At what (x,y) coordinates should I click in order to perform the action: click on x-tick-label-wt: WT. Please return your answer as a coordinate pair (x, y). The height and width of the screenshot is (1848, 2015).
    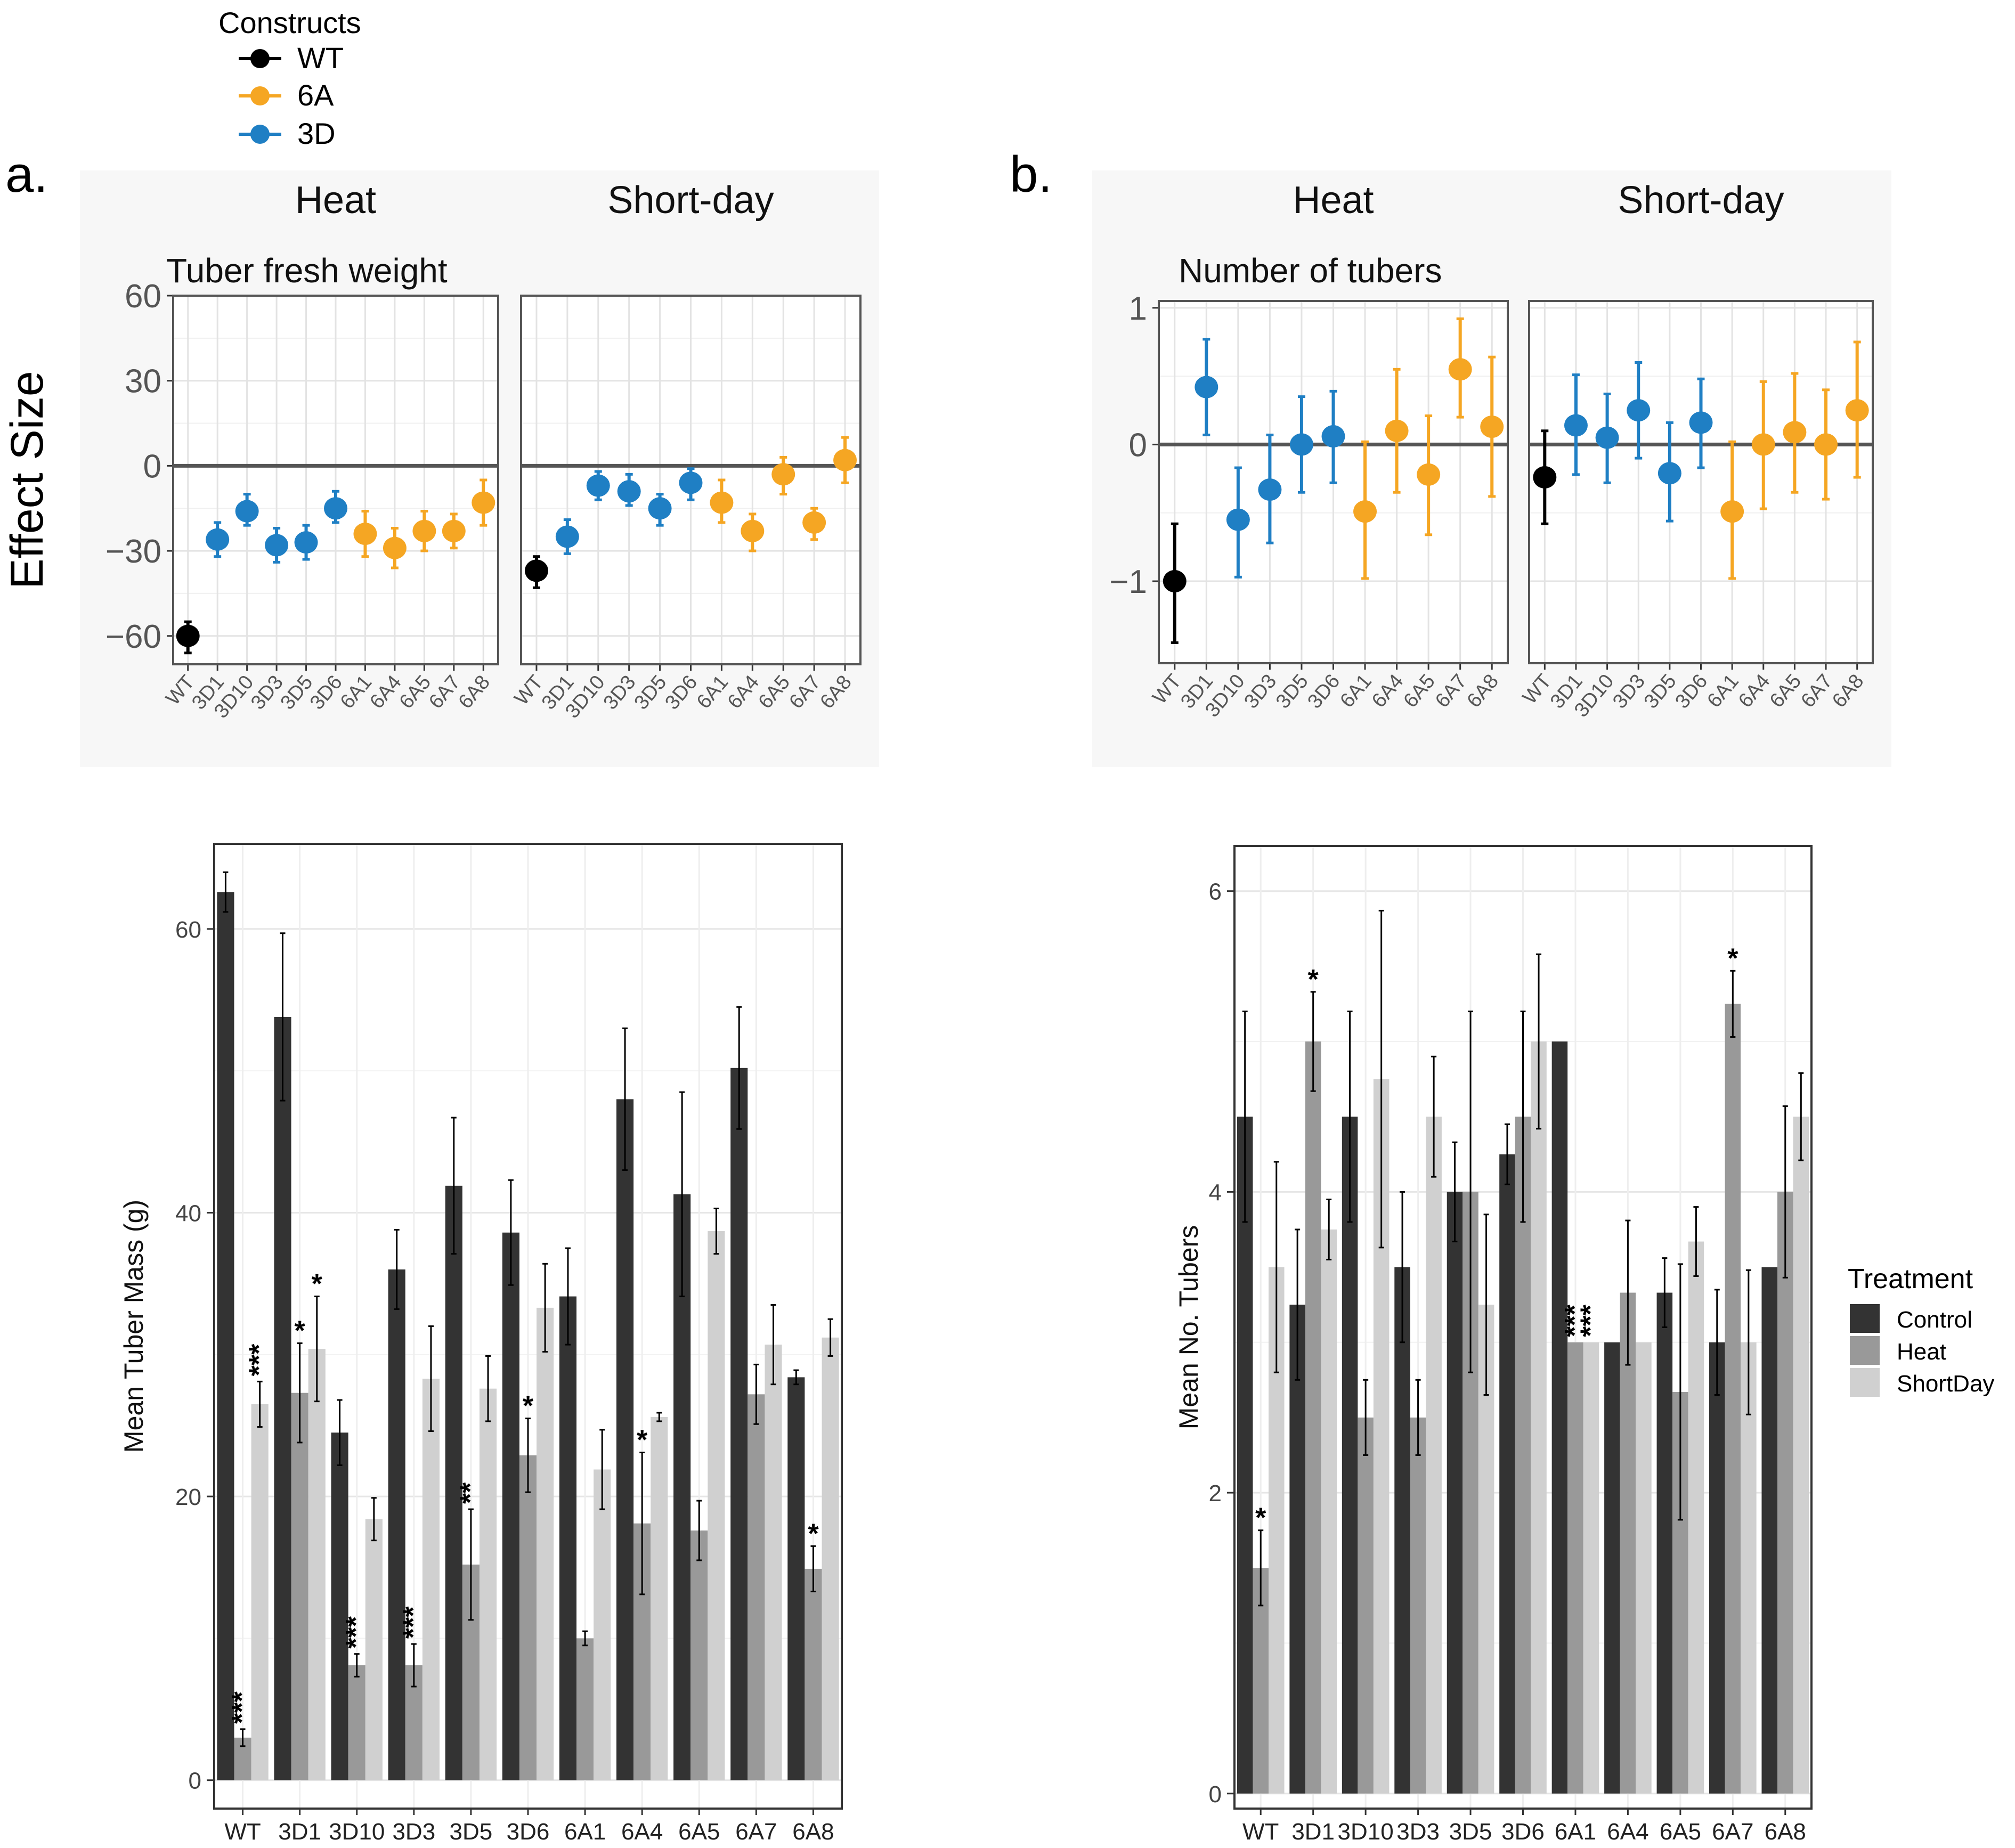
    Looking at the image, I should click on (242, 1832).